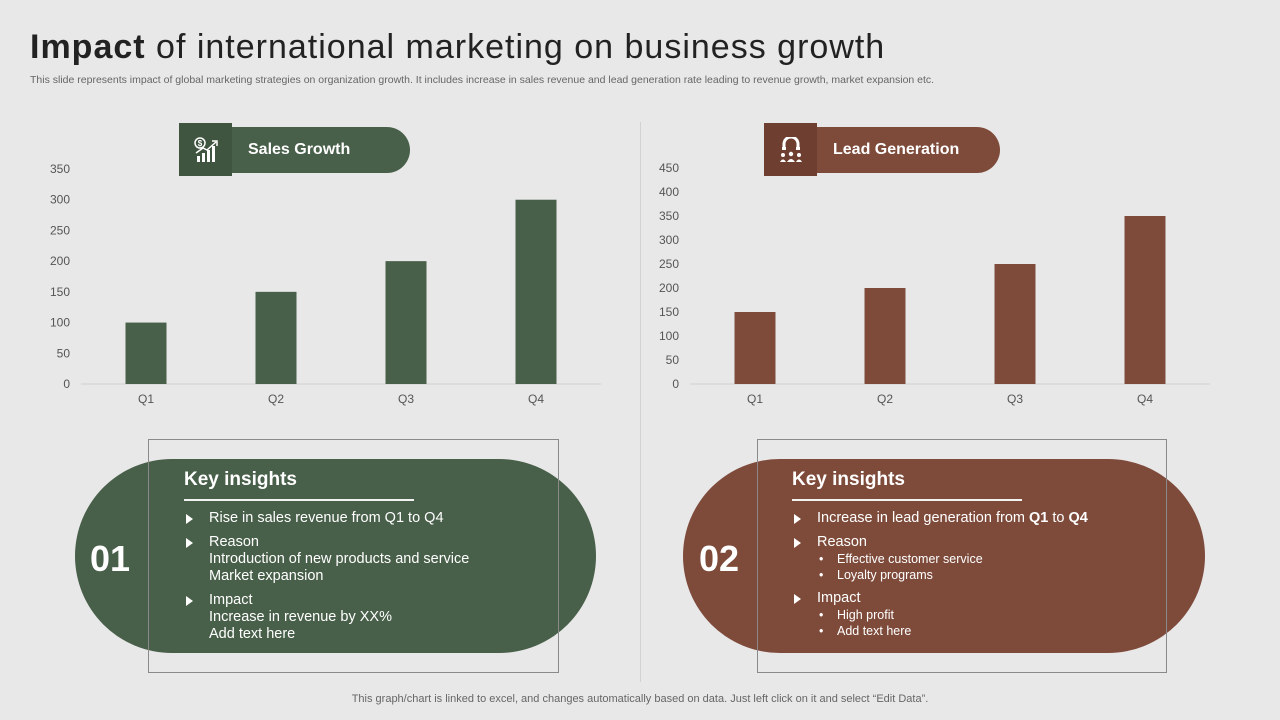  I want to click on y-tick-label: 400, so click(669, 192).